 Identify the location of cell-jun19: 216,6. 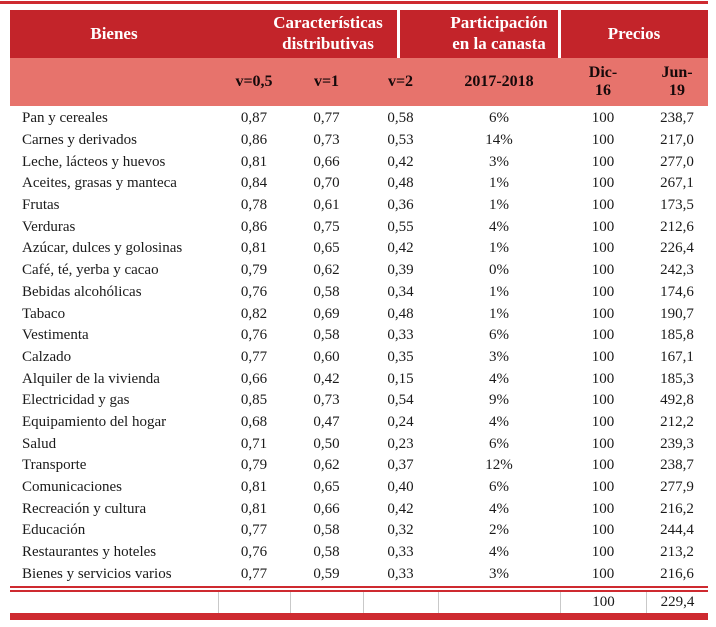
(677, 573).